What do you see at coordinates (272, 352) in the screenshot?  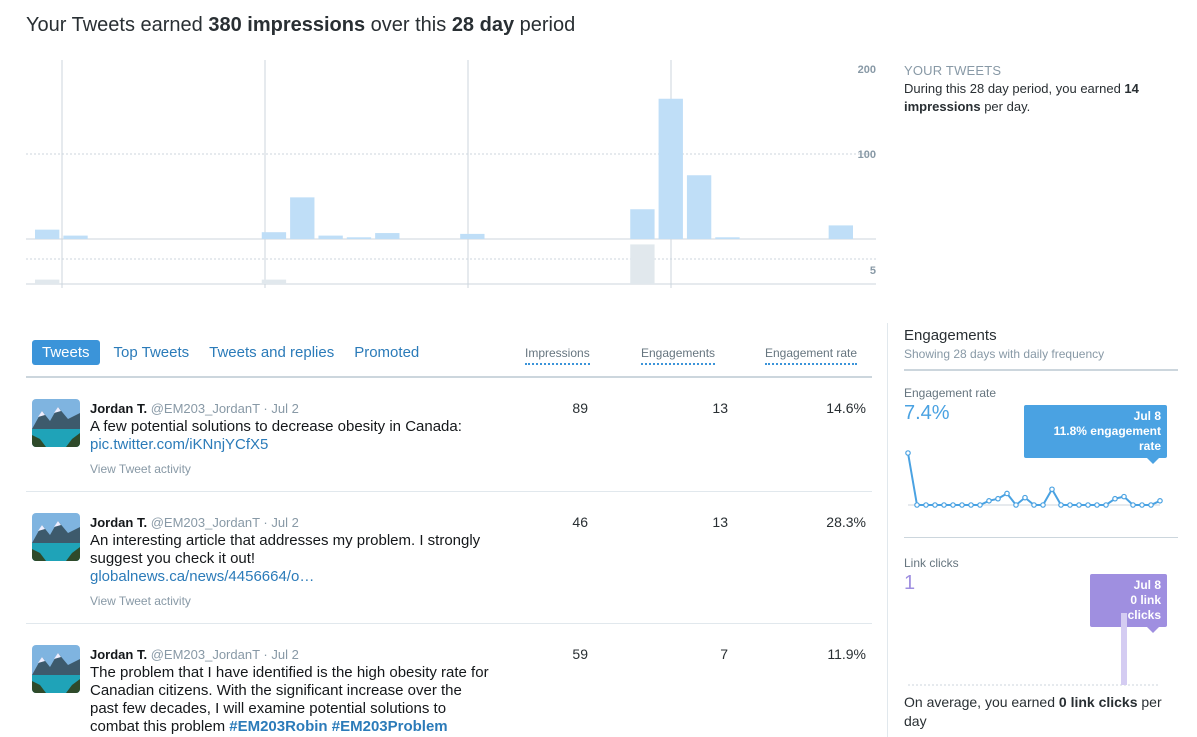 I see `tab-tweets-and-replies: Tweets and replies` at bounding box center [272, 352].